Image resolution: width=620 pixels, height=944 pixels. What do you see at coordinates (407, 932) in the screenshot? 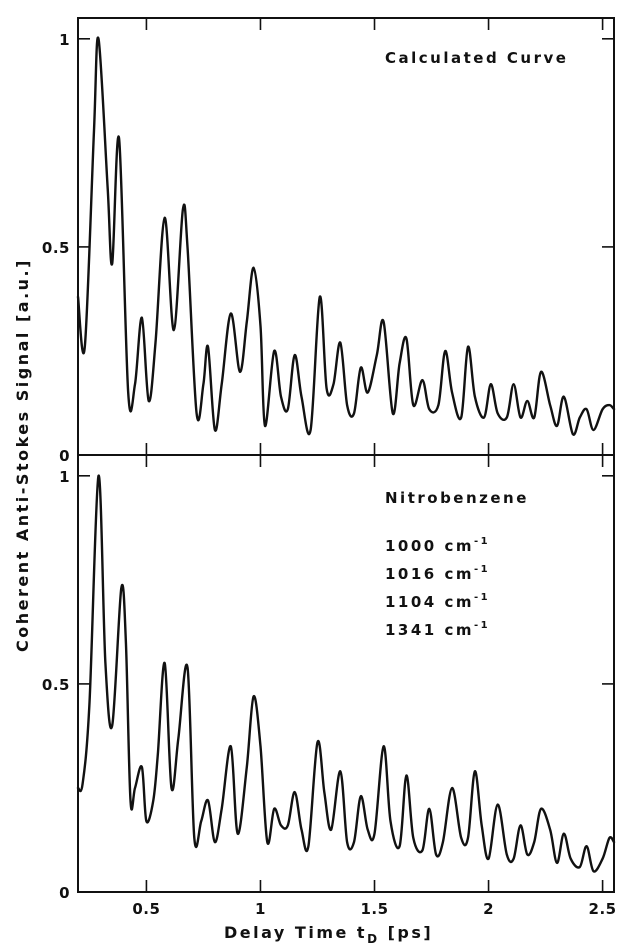
I see `x-axis-title-unit: [ps]` at bounding box center [407, 932].